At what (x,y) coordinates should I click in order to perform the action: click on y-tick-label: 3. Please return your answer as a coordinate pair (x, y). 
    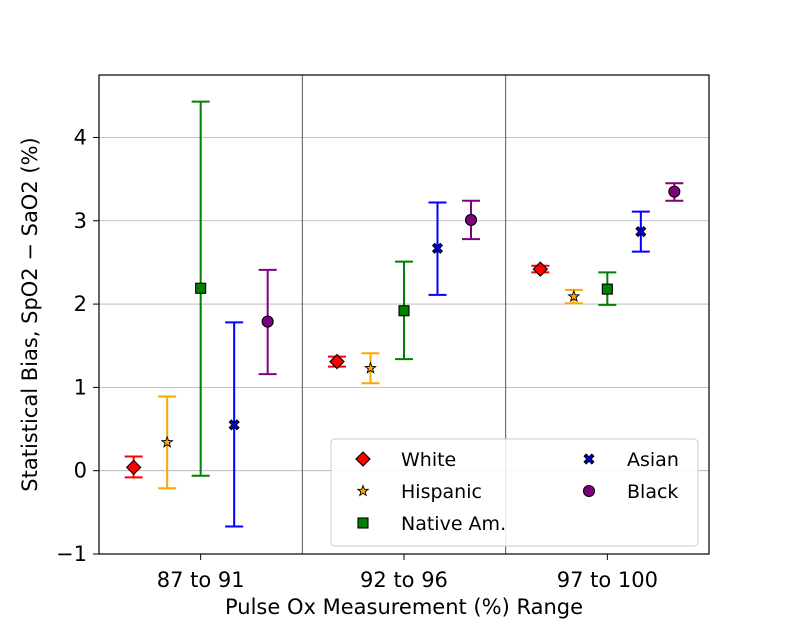
    Looking at the image, I should click on (80, 221).